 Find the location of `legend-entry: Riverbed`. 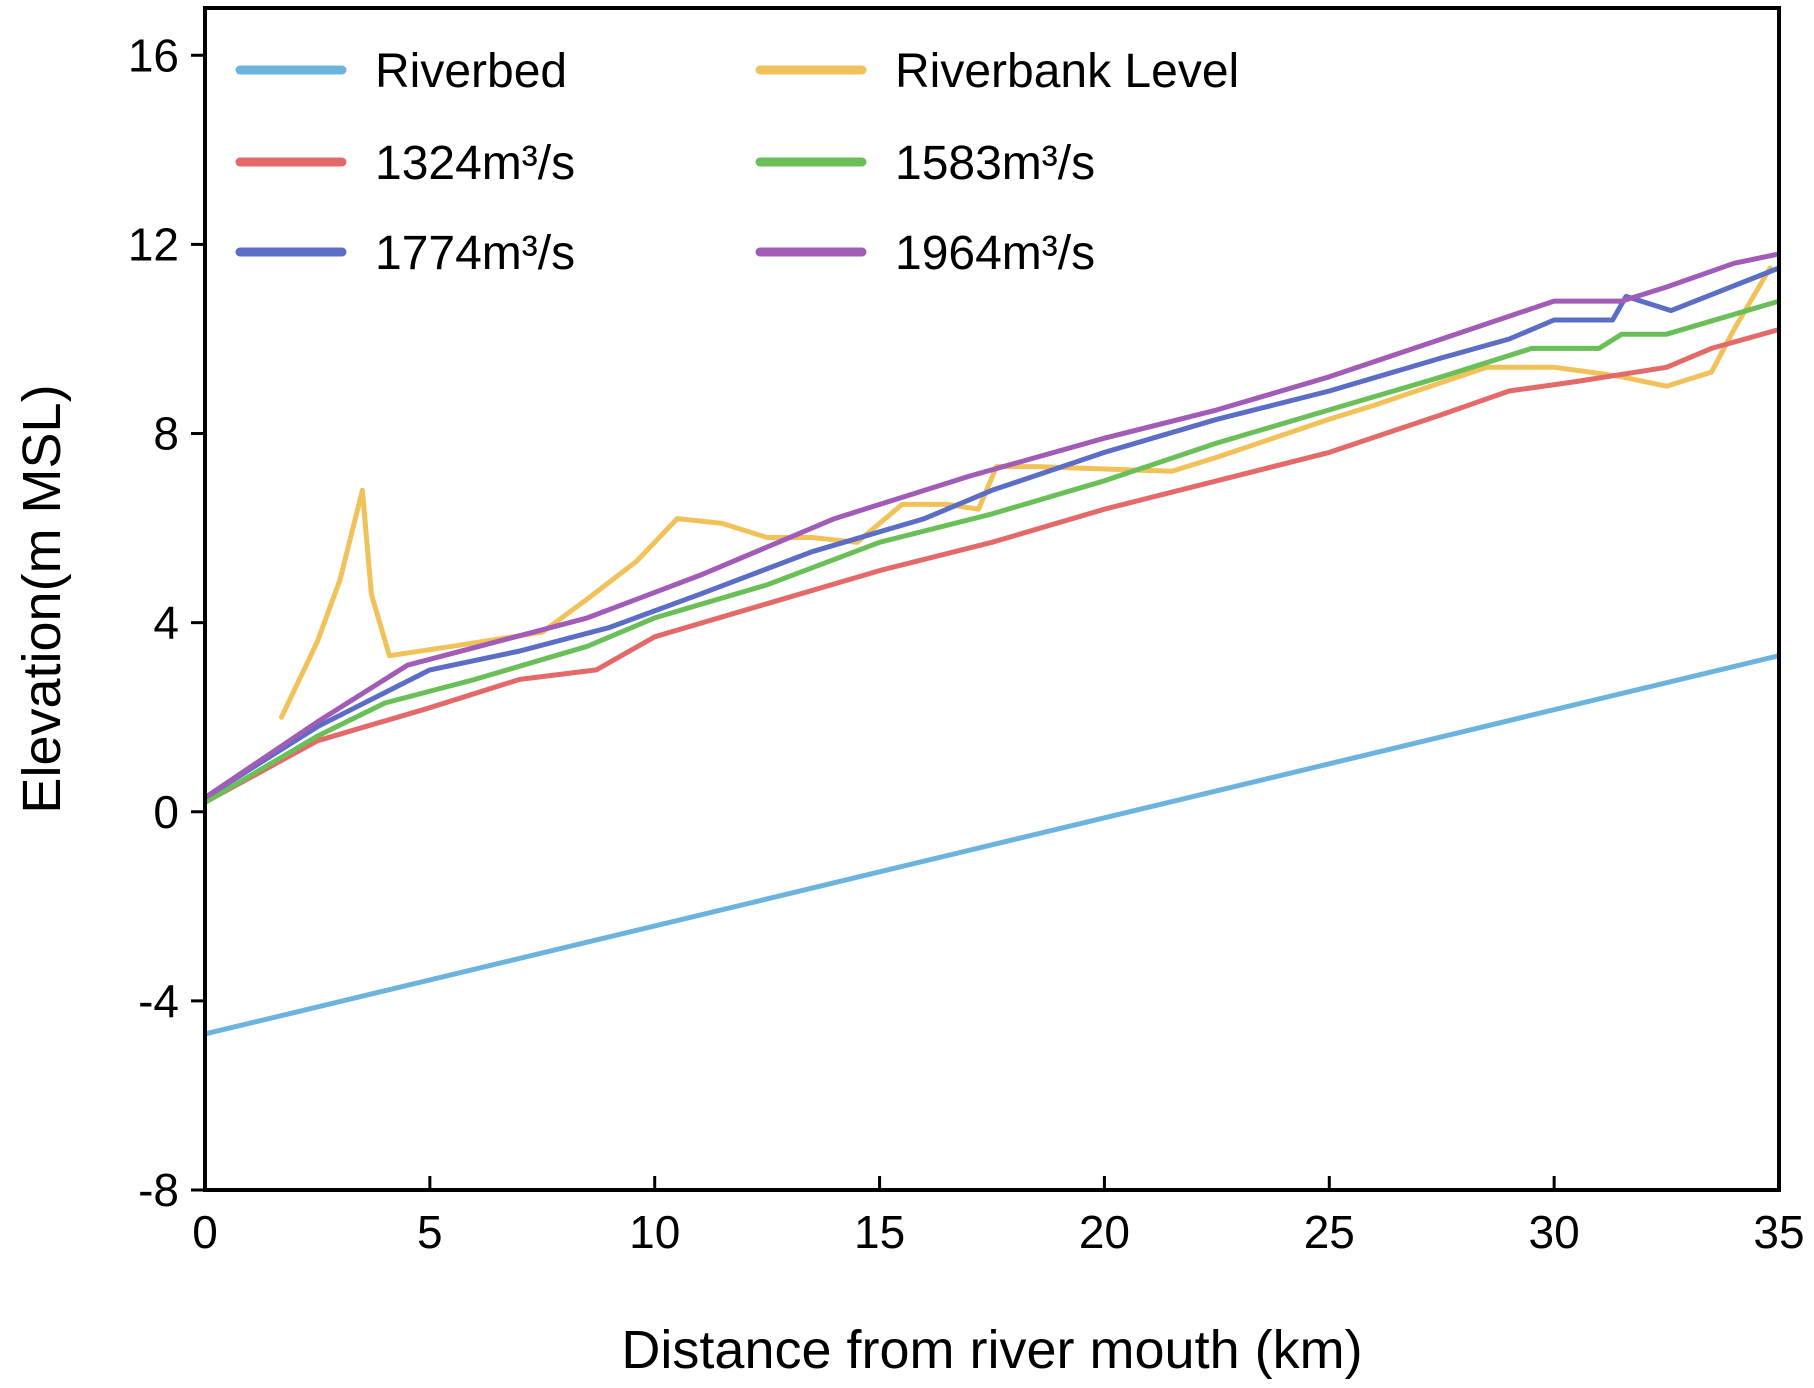

legend-entry: Riverbed is located at coordinates (401, 71).